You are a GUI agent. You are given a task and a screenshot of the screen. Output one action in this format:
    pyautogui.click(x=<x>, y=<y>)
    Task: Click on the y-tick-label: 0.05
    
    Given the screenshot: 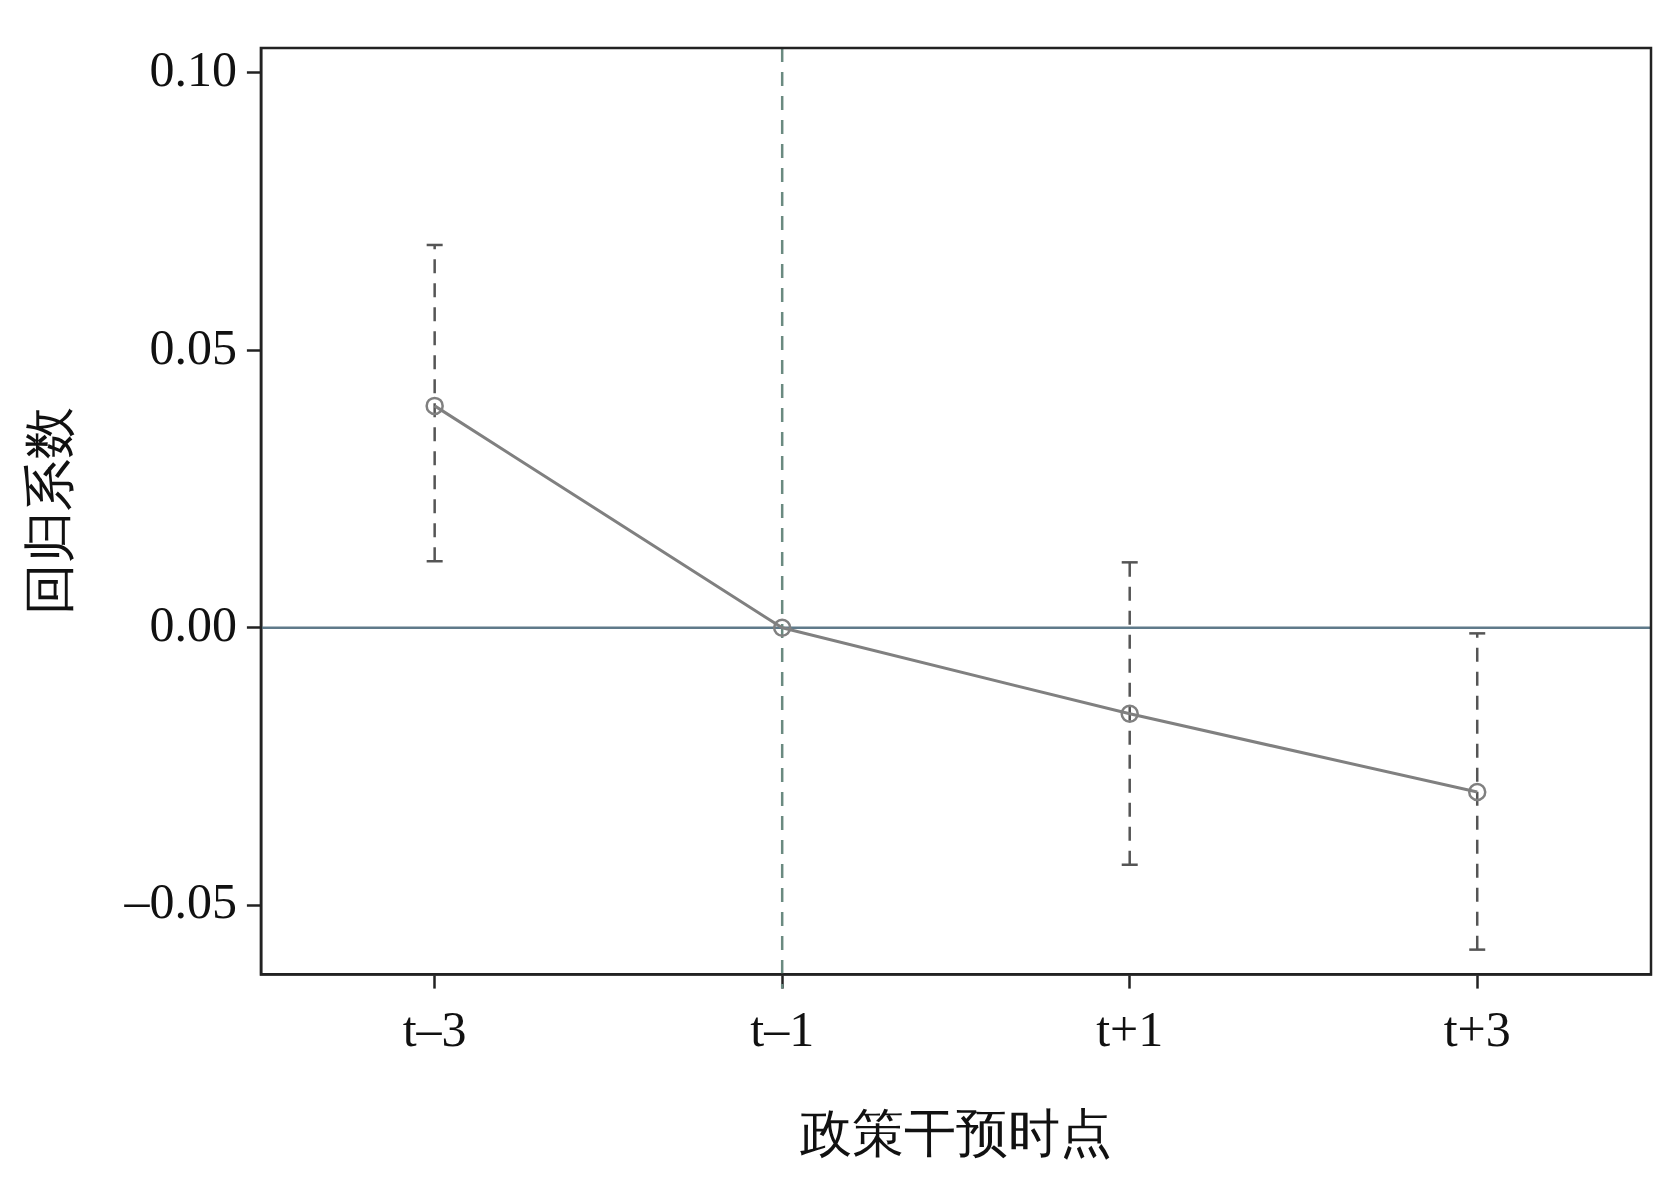 What is the action you would take?
    pyautogui.click(x=193, y=346)
    